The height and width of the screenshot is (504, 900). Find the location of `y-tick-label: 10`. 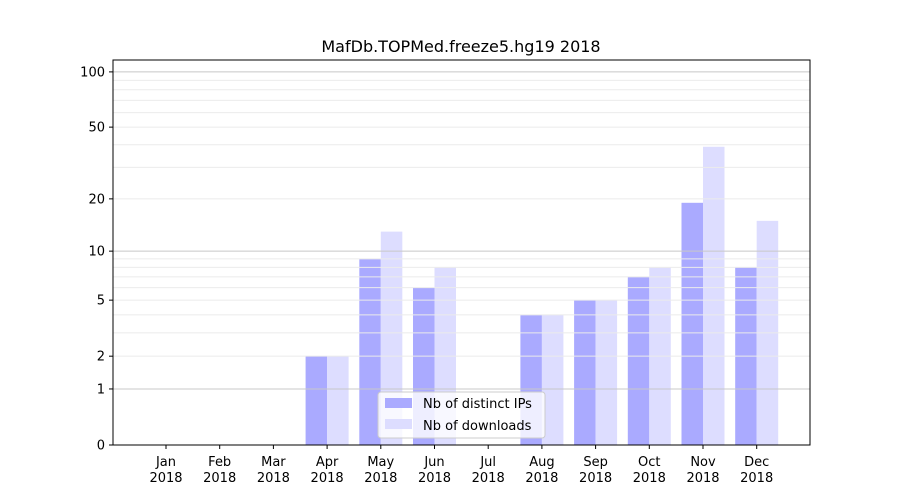

y-tick-label: 10 is located at coordinates (96, 252).